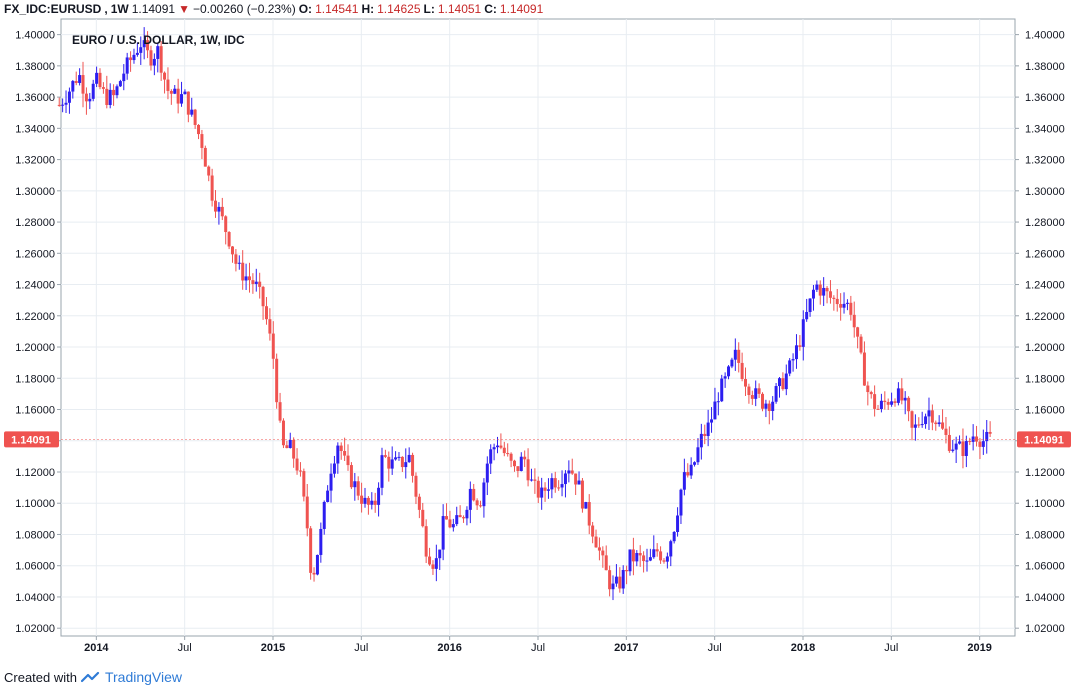 The height and width of the screenshot is (692, 1075). What do you see at coordinates (35, 598) in the screenshot?
I see `y-tick-label-left: 1.04000` at bounding box center [35, 598].